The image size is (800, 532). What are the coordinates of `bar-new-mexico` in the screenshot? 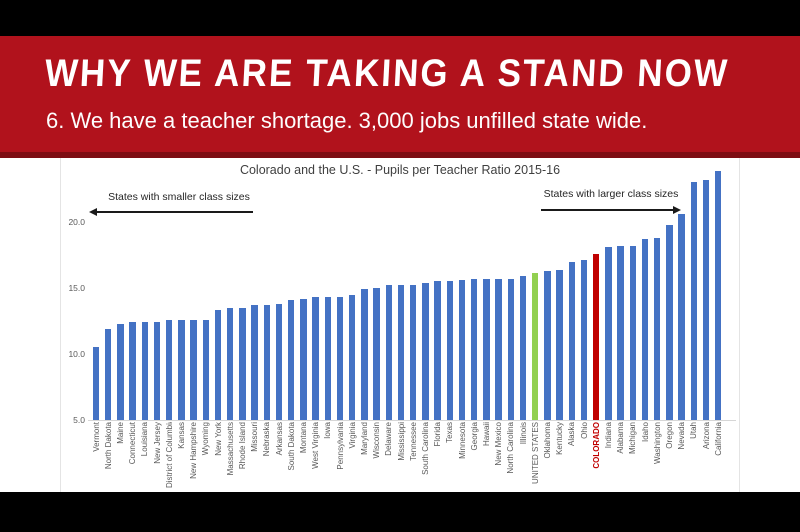 It's located at (498, 349).